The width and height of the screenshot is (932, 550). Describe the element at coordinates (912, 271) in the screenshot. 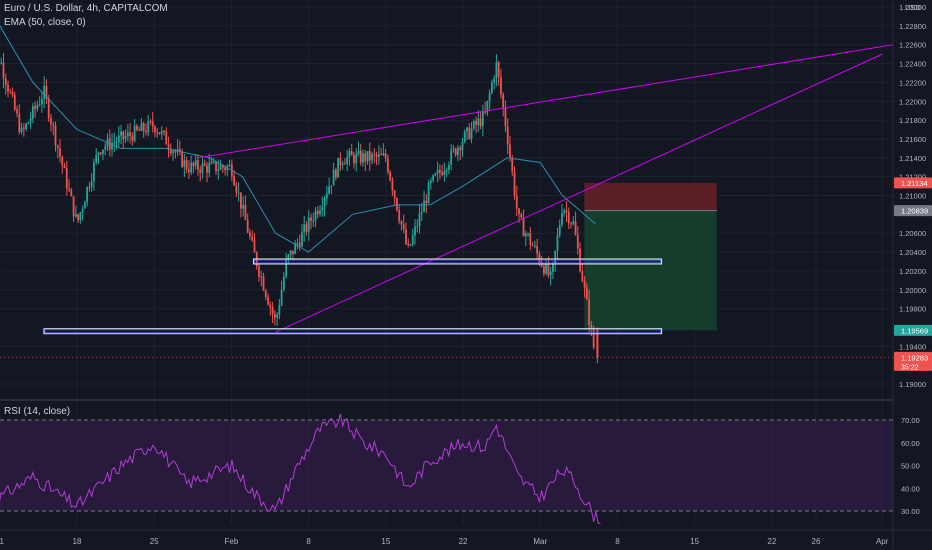

I see `price-tick-label: 1.20200` at that location.